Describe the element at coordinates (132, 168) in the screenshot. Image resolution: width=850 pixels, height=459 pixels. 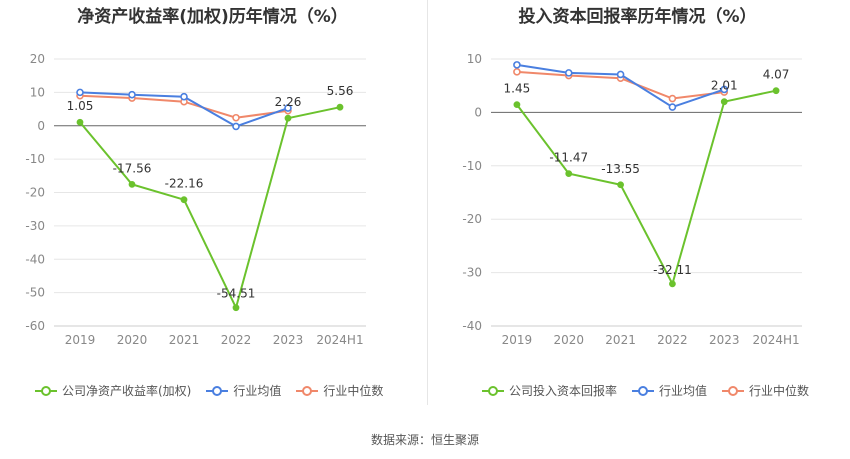
I see `data-label: -17.56` at that location.